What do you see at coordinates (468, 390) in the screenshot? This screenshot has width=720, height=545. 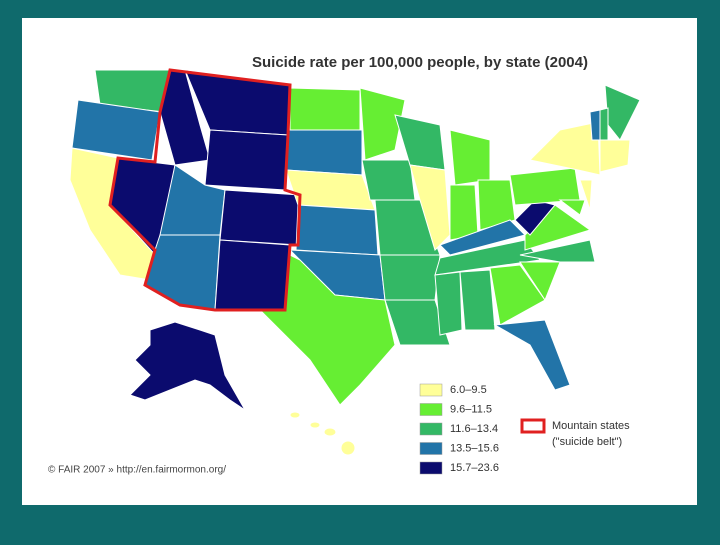 I see `legend-label: 6.0–9.5` at bounding box center [468, 390].